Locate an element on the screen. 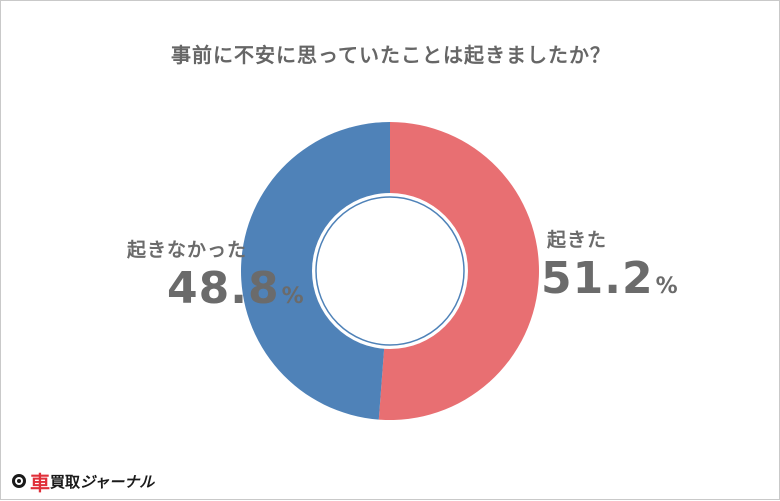 Image resolution: width=780 pixels, height=501 pixels. logo-journal-text: ジャーナル is located at coordinates (117, 481).